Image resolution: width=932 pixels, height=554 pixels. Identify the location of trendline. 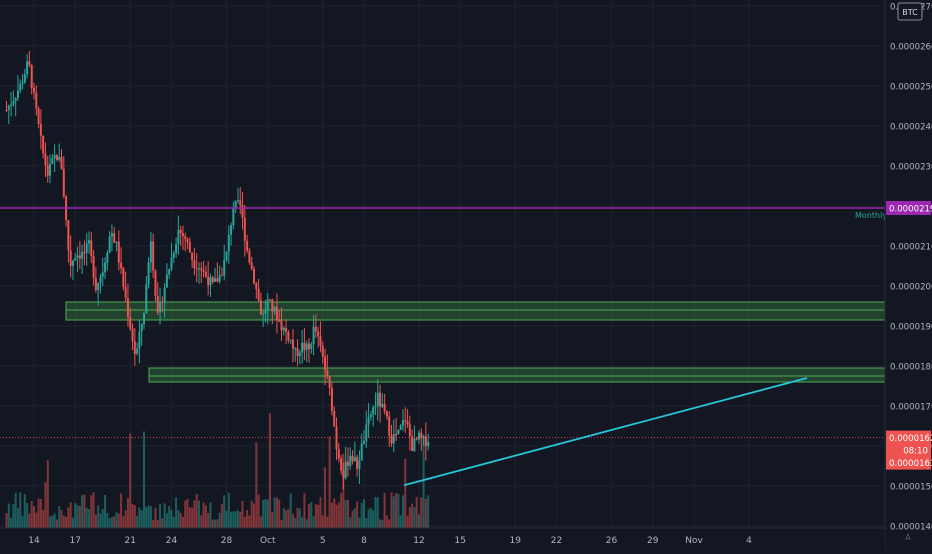
(605, 432).